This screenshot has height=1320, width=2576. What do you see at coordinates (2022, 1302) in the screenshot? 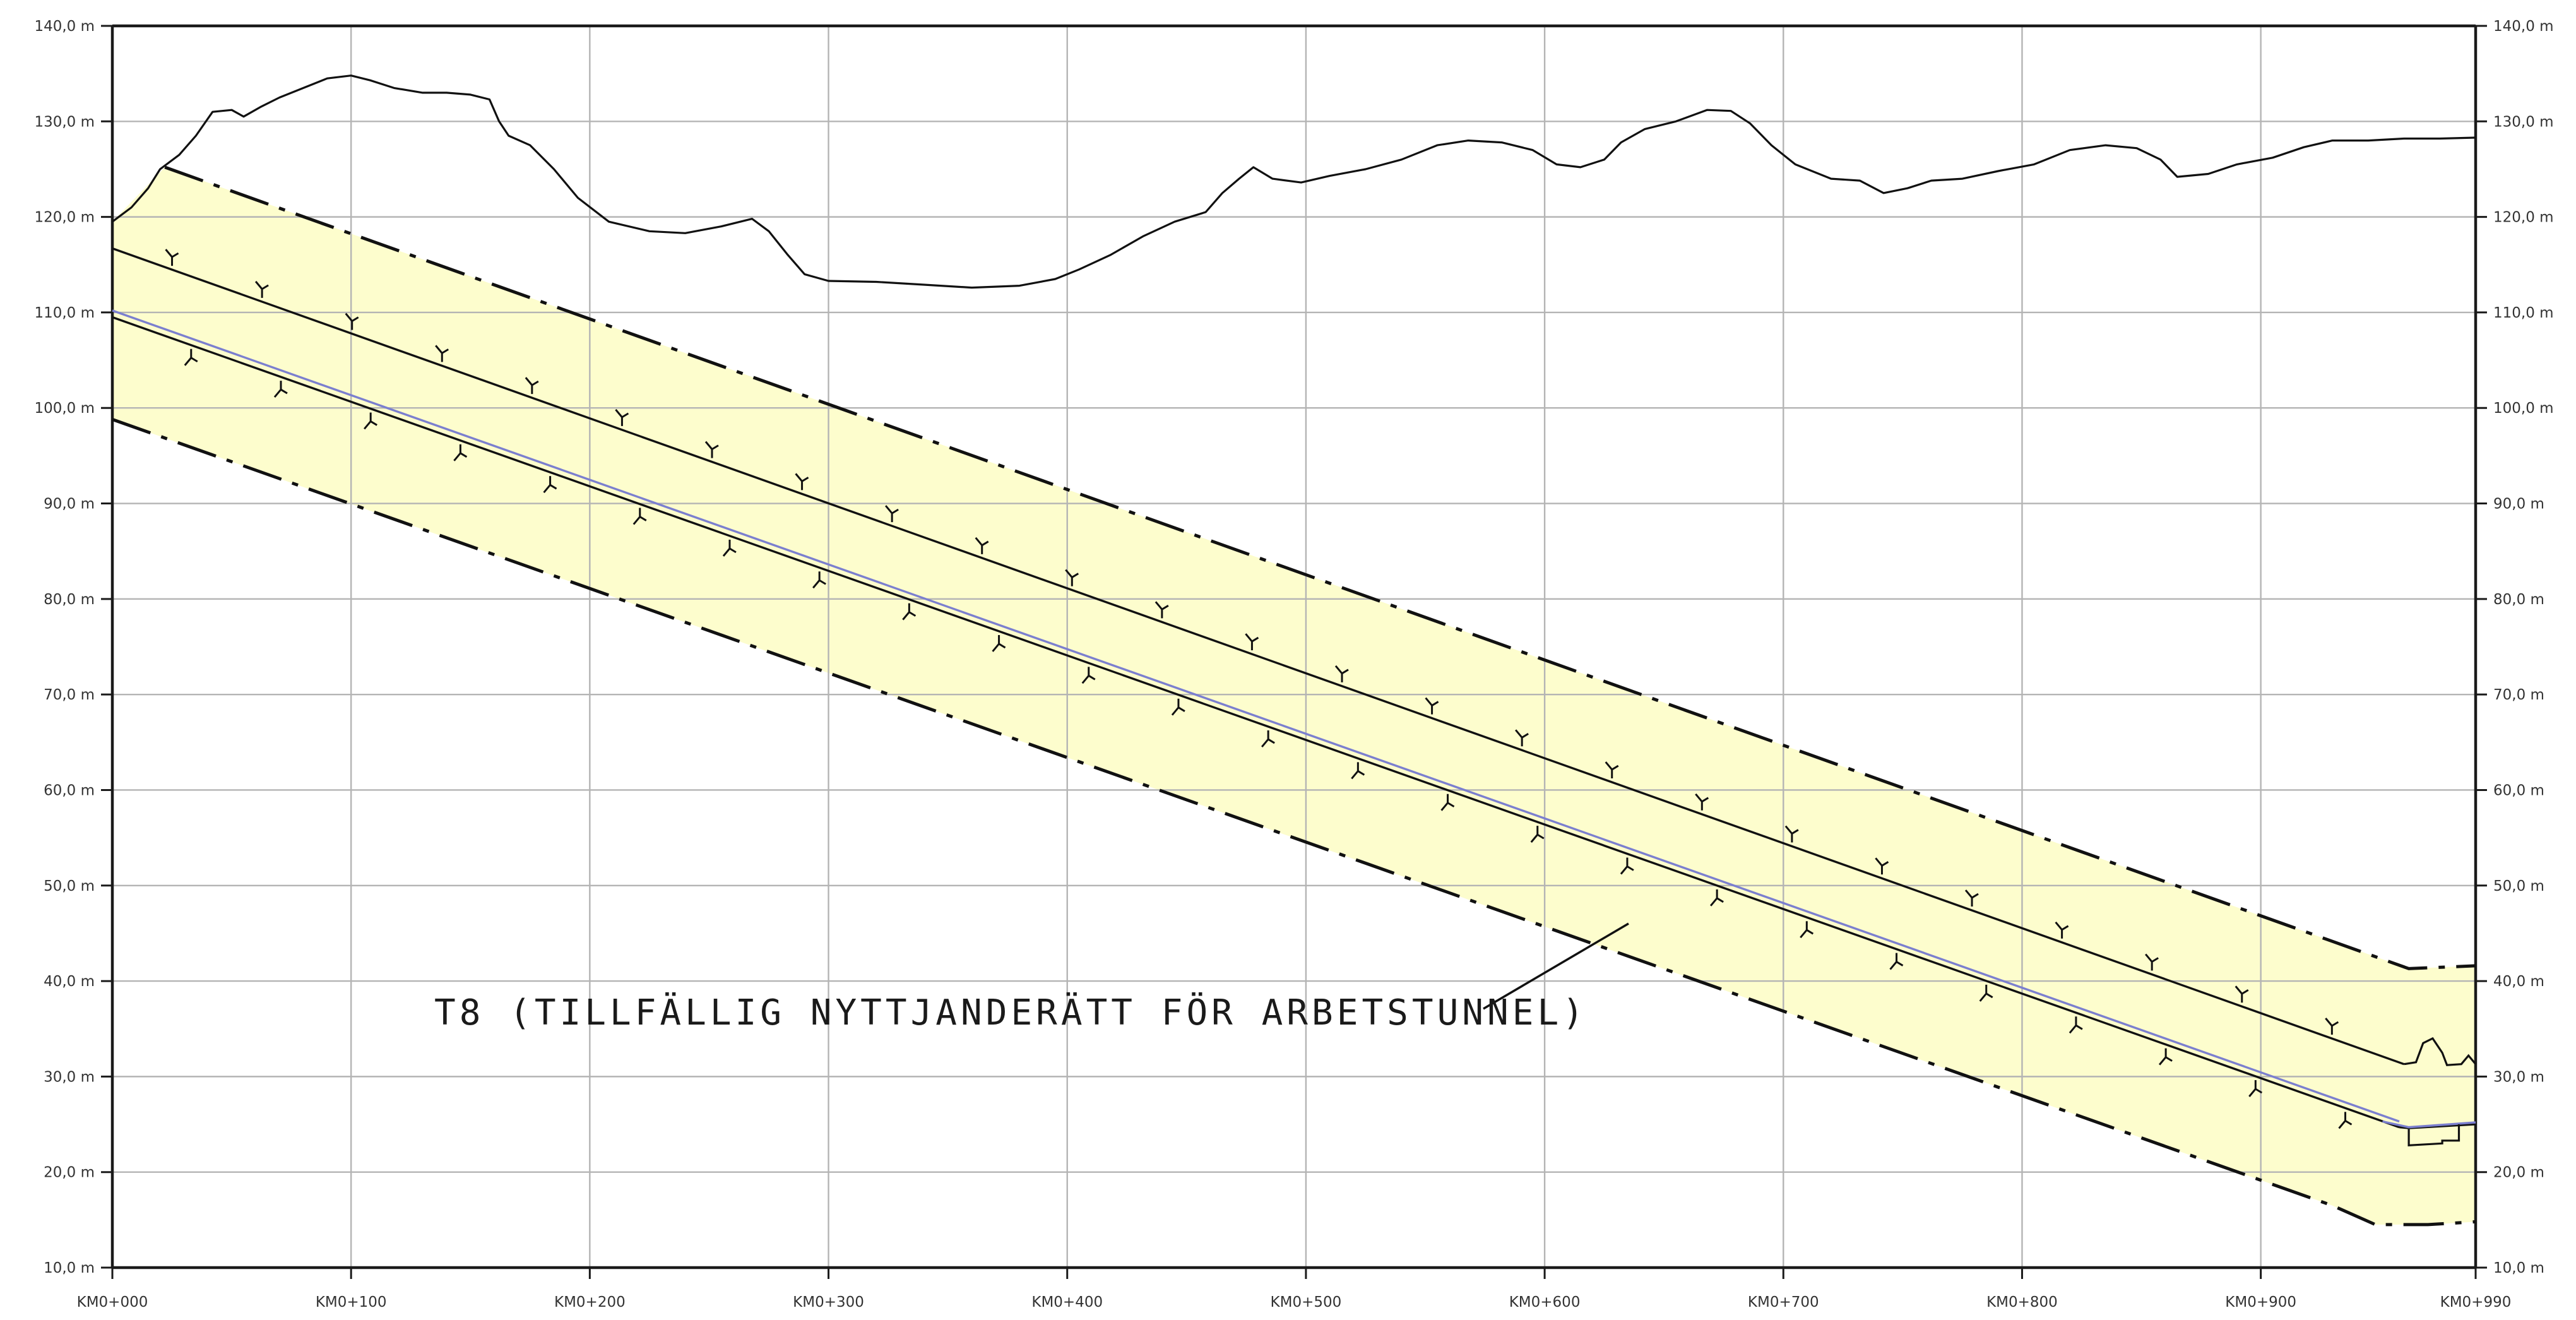
I see `x-tick-label: KM0+800` at bounding box center [2022, 1302].